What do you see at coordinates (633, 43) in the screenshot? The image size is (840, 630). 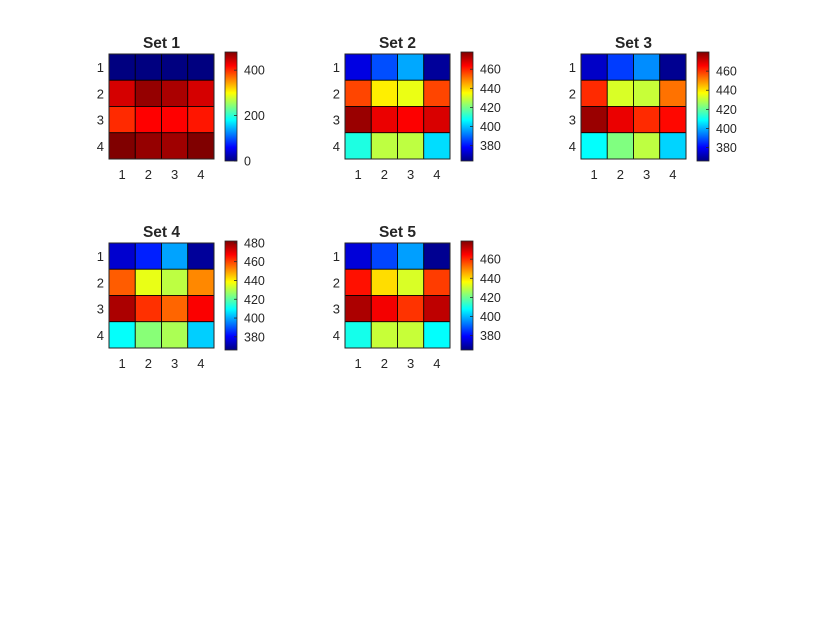 I see `panel-title: Set 3` at bounding box center [633, 43].